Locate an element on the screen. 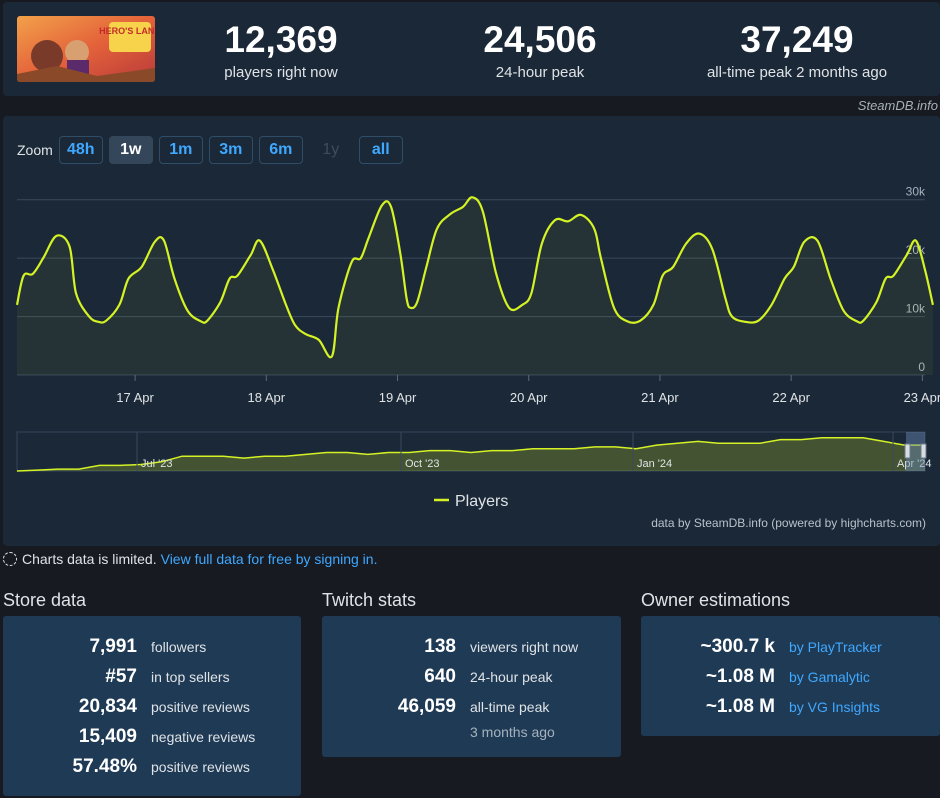 The width and height of the screenshot is (940, 798). twitch-row: 640 24-hour peak is located at coordinates (437, 677).